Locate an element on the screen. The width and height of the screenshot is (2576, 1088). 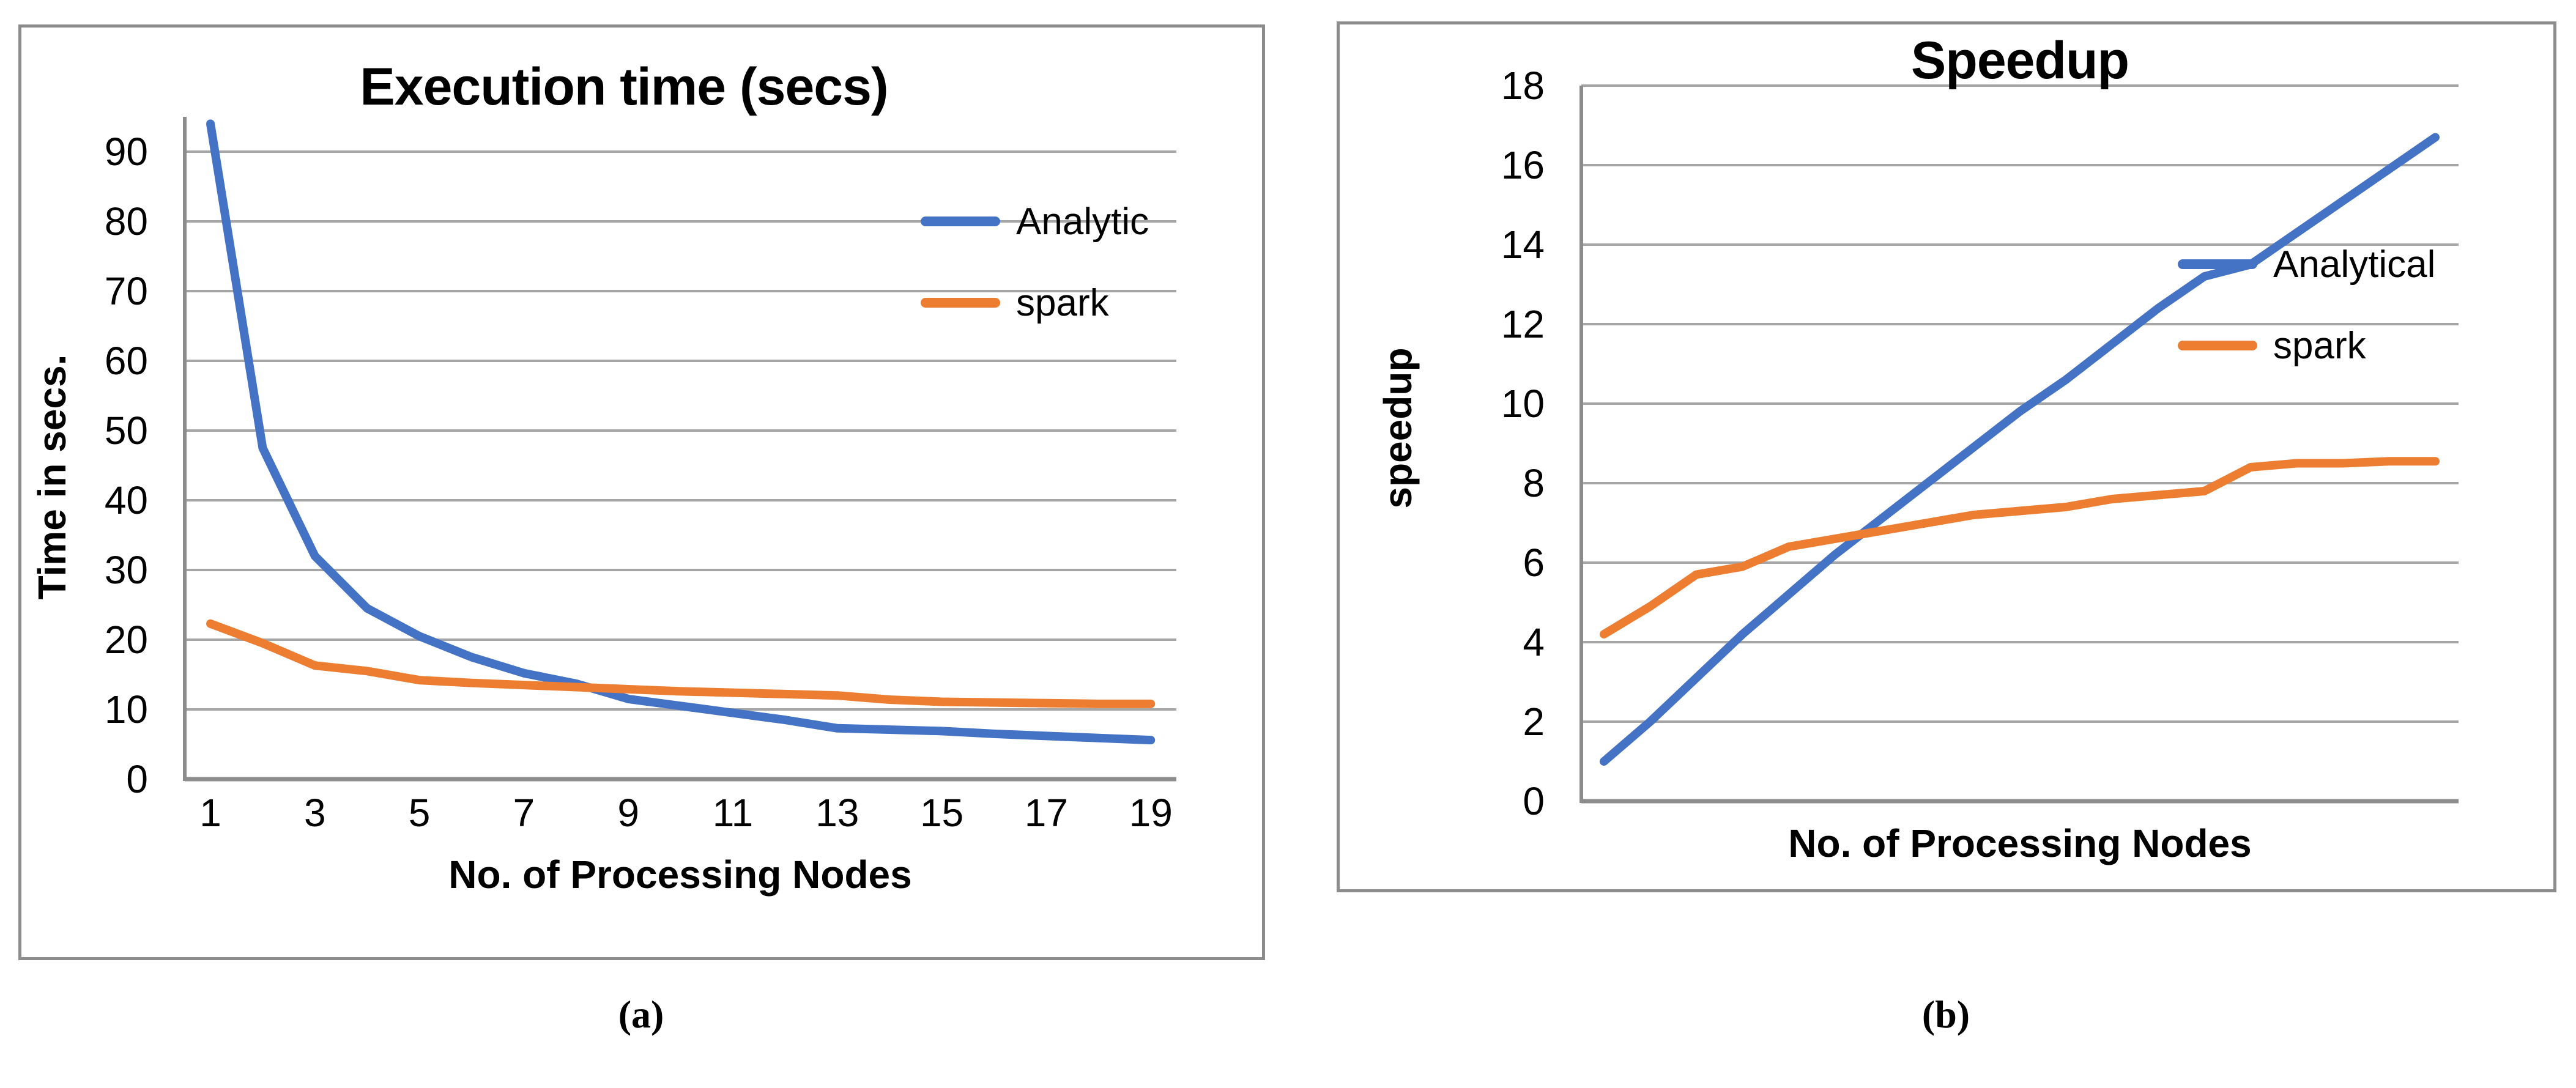
x-tick-label: 3 is located at coordinates (315, 813).